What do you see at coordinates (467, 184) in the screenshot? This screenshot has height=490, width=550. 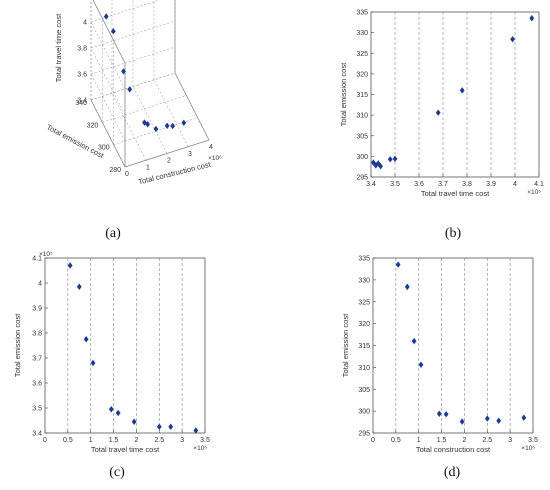 I see `x-tick-label: 3.8` at bounding box center [467, 184].